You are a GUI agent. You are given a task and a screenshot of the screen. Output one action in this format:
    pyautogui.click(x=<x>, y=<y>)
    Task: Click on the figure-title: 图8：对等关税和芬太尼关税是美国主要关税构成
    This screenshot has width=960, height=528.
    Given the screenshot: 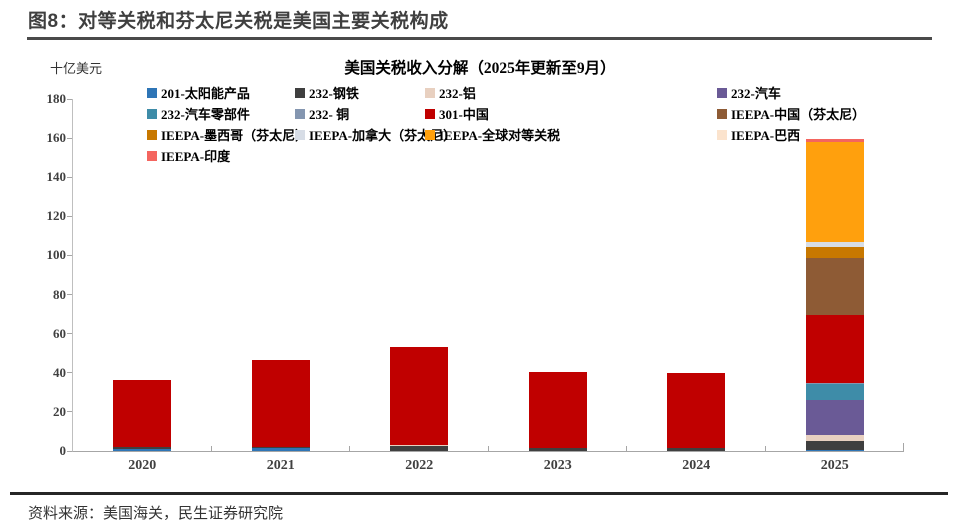 What is the action you would take?
    pyautogui.click(x=238, y=21)
    